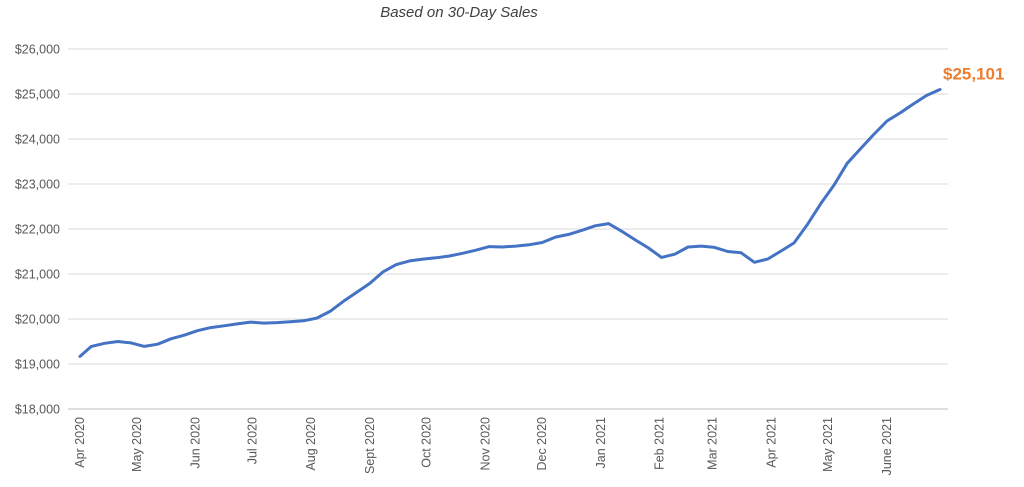 This screenshot has width=1024, height=487. I want to click on x-tick-label: Nov 2020, so click(485, 444).